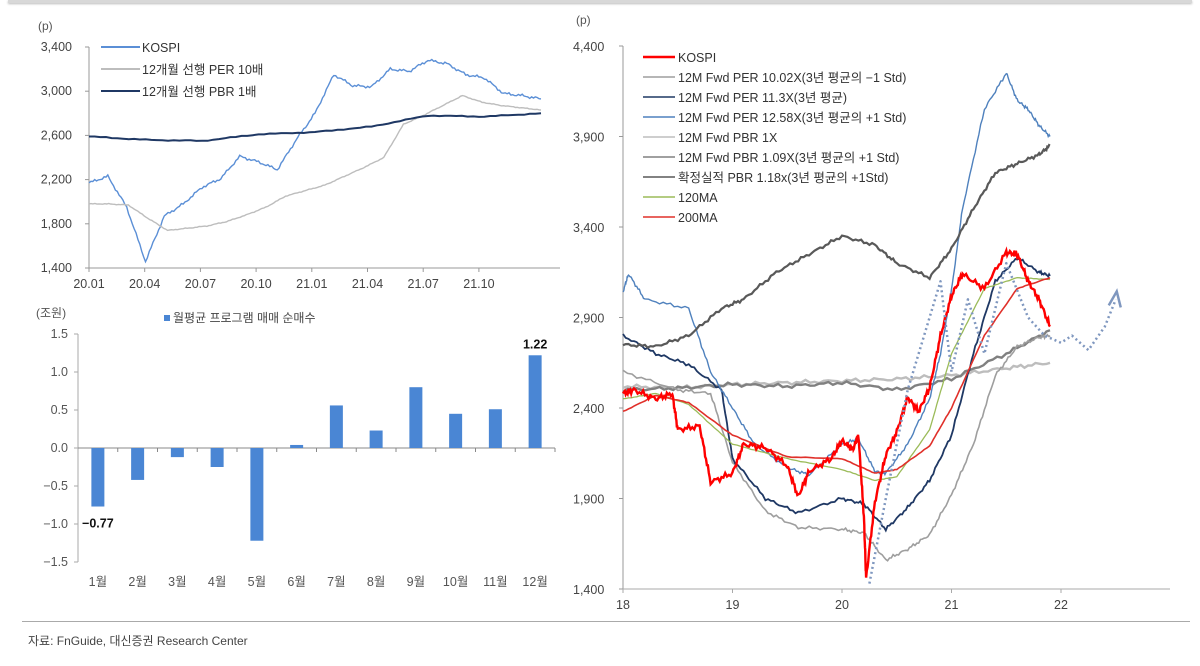 This screenshot has width=1200, height=666. What do you see at coordinates (137, 582) in the screenshot?
I see `x-tick-label: 2월` at bounding box center [137, 582].